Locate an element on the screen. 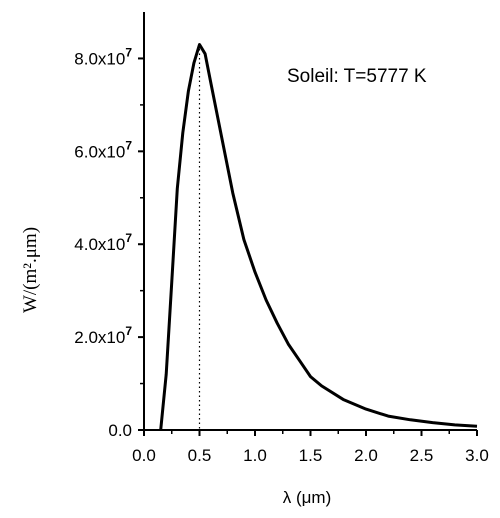 The image size is (500, 518). x-ticks: 0.0 0.5 1.0 1.5 2.0 2.5 3.0 is located at coordinates (310, 447).